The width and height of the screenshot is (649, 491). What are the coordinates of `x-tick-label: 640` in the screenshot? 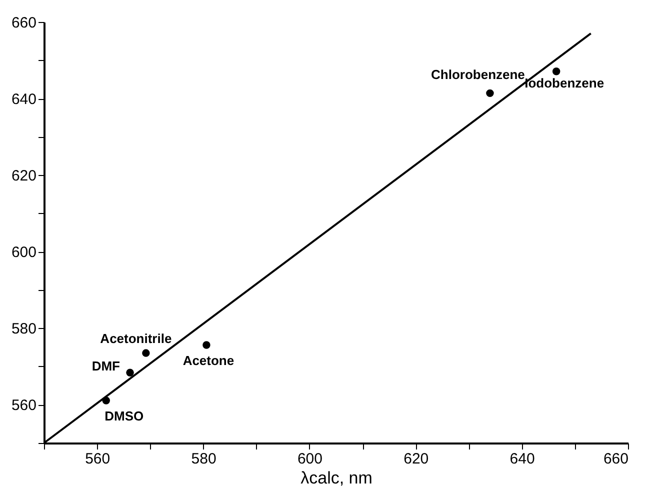 It's located at (522, 459).